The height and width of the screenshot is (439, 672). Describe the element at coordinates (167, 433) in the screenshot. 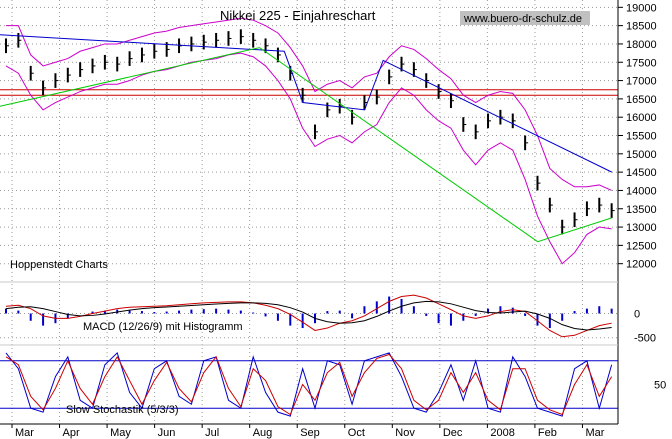

I see `x-tick-label: Jun` at that location.